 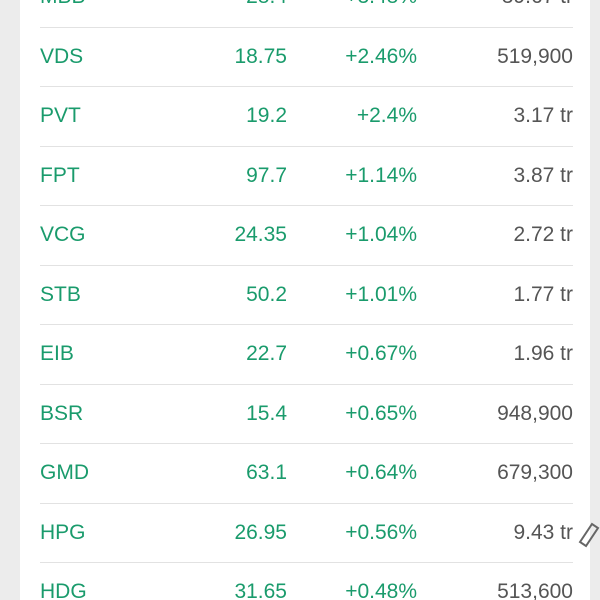 What do you see at coordinates (535, 413) in the screenshot?
I see `volume: 948,900` at bounding box center [535, 413].